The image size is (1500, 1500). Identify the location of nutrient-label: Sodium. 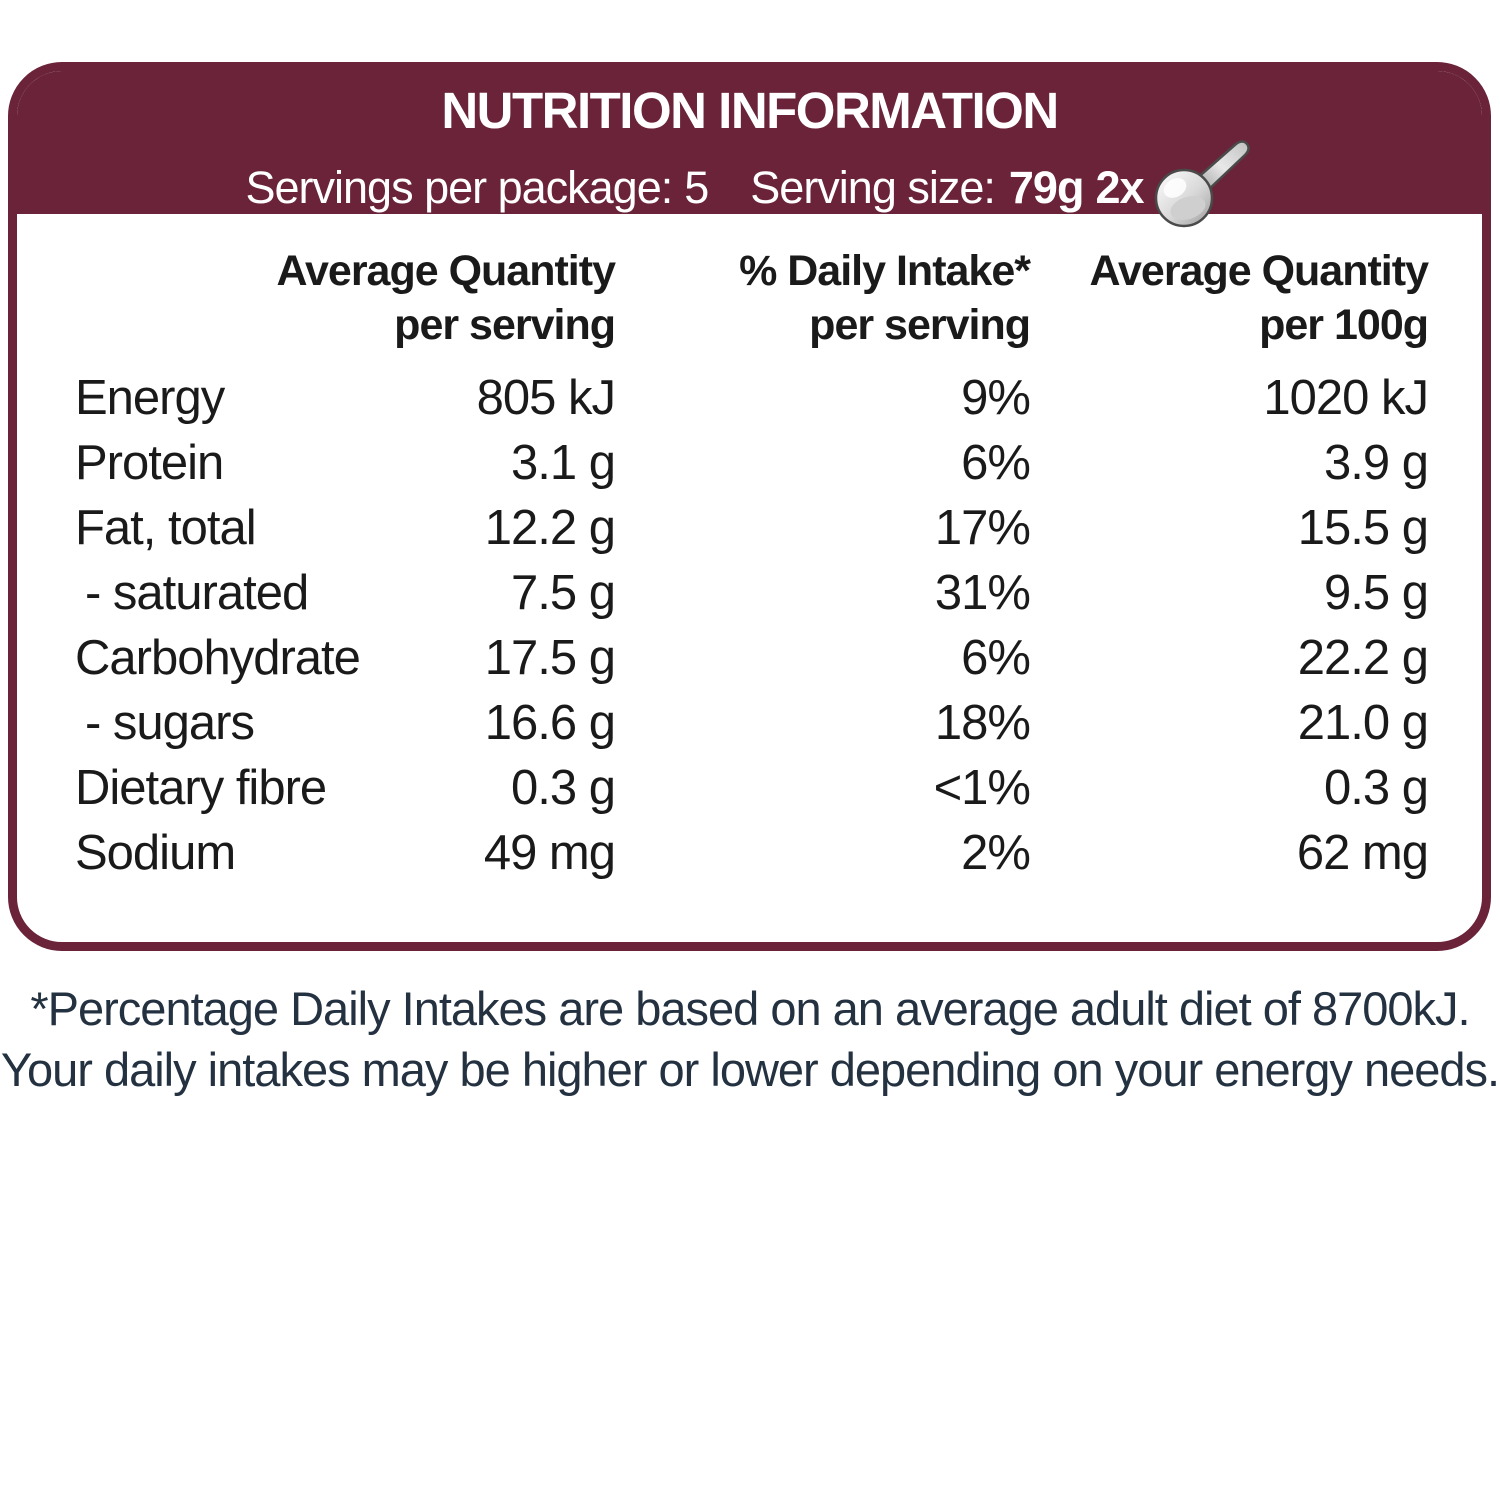
(155, 853).